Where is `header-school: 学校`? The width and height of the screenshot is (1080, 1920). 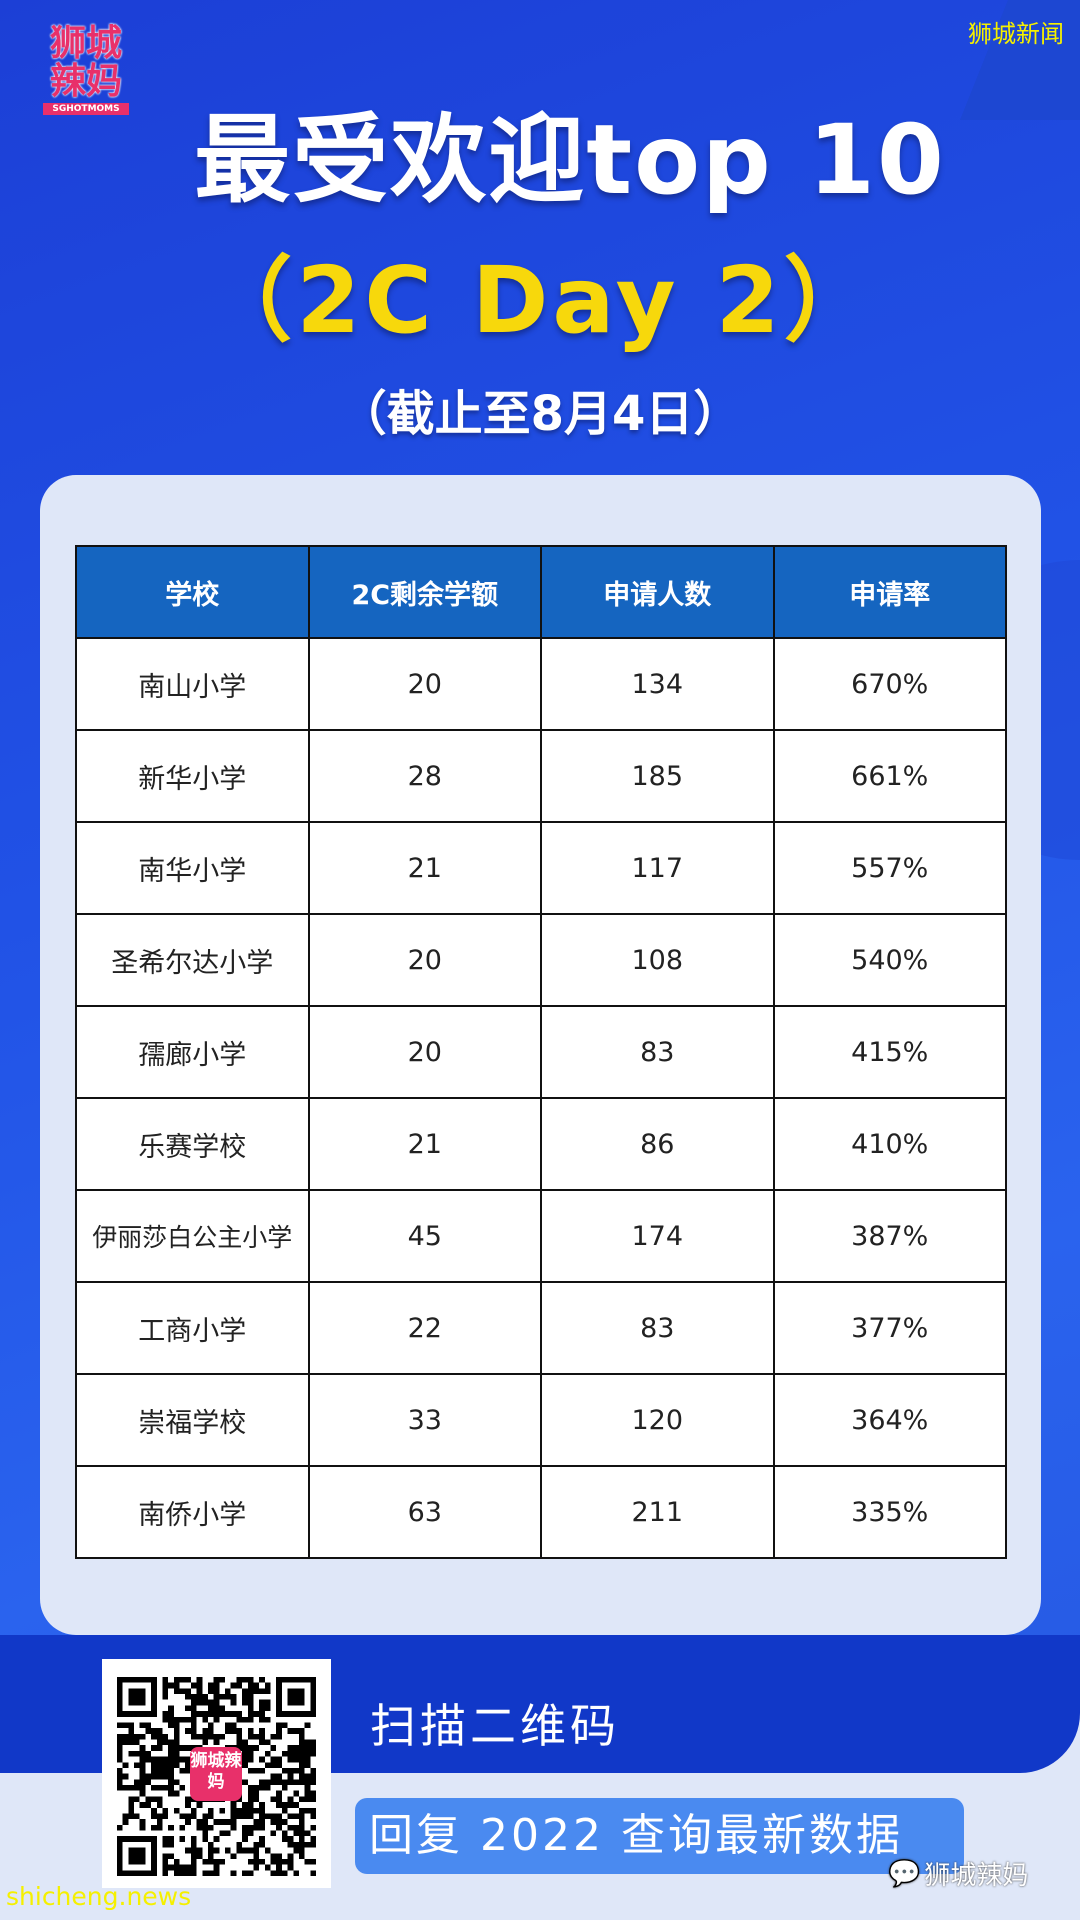
header-school: 学校 is located at coordinates (192, 592).